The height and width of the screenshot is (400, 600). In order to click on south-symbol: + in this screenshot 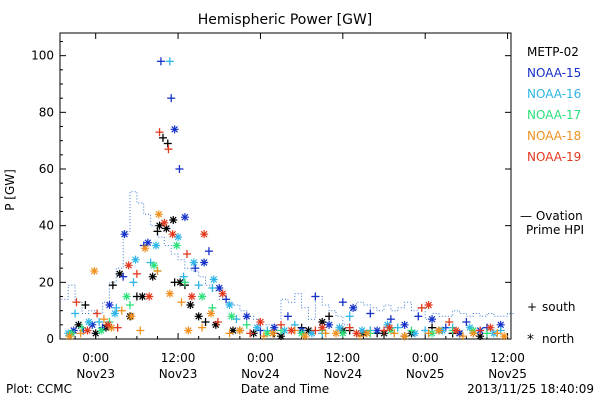, I will do `click(532, 307)`.